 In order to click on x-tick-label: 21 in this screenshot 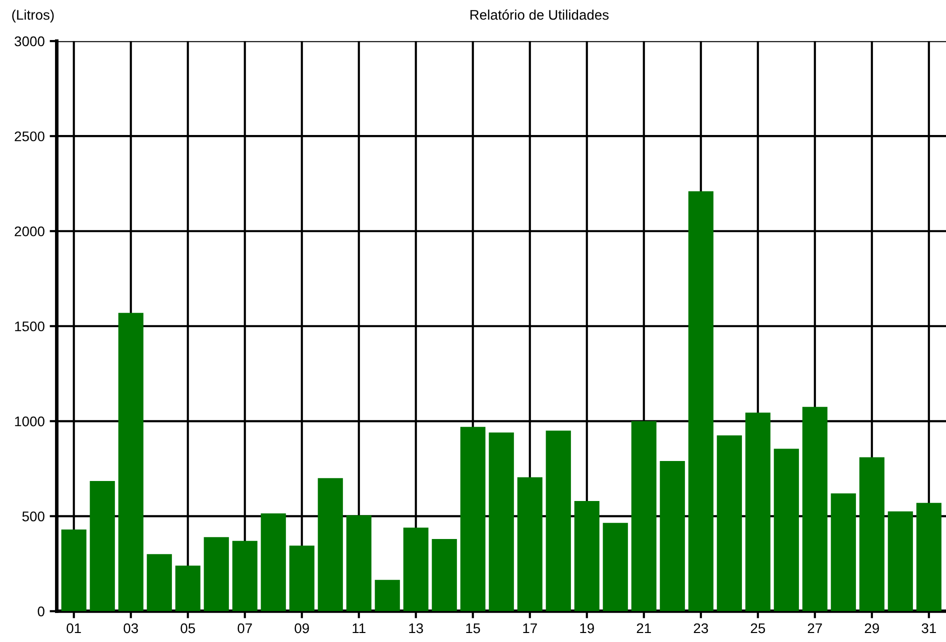, I will do `click(643, 628)`.